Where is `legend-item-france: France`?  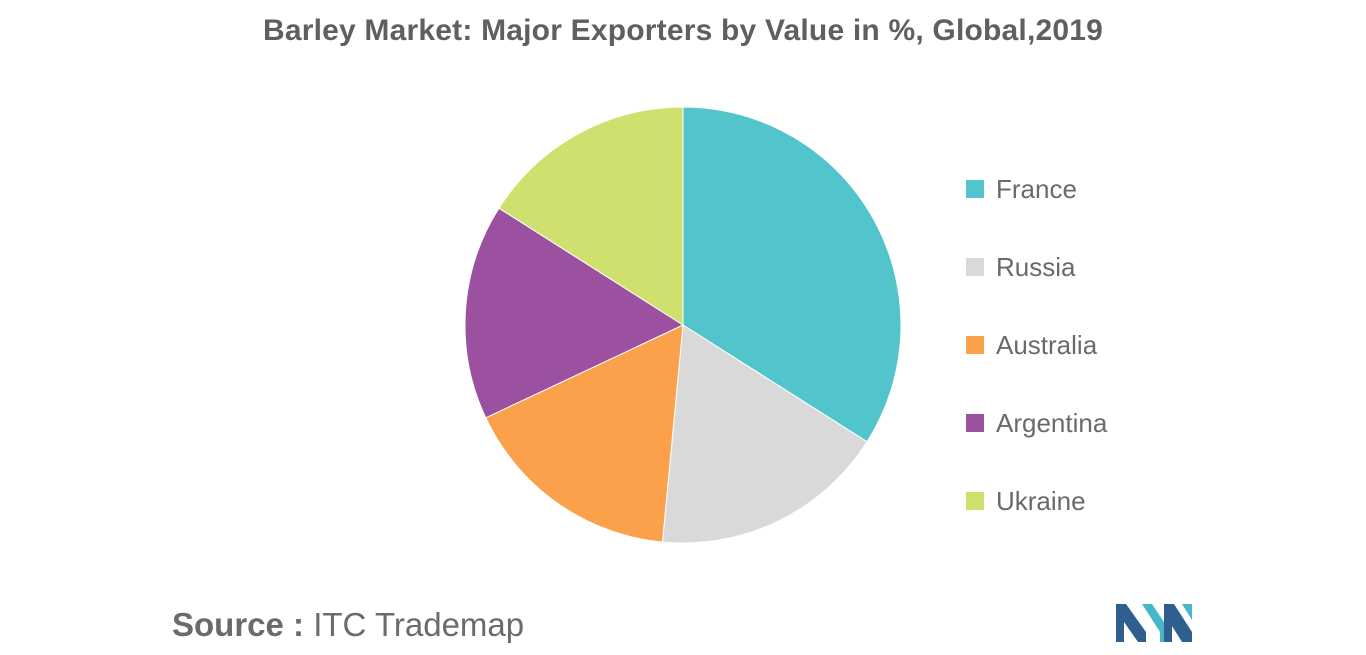
legend-item-france: France is located at coordinates (1036, 189).